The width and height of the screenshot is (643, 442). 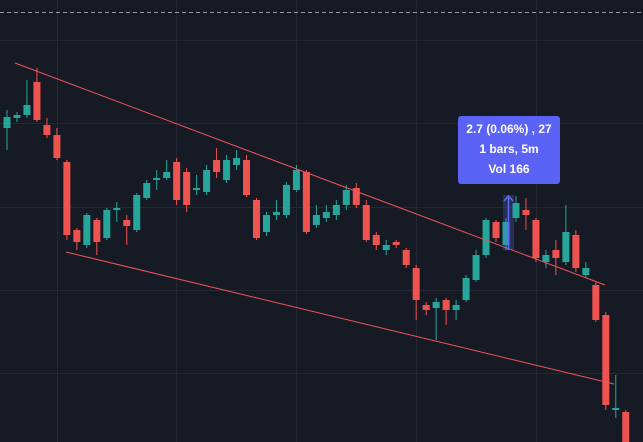 I want to click on measure-tooltip, so click(x=509, y=150).